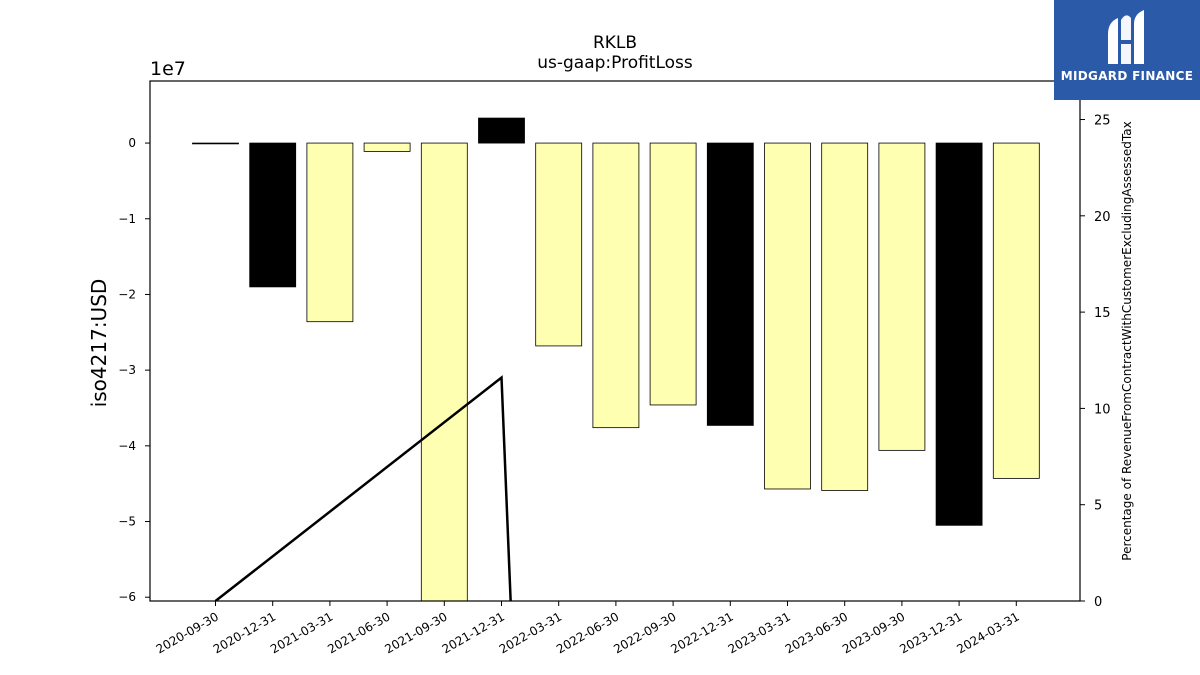 This screenshot has height=675, width=1200. I want to click on x-tick-label: 2020-12-31, so click(244, 632).